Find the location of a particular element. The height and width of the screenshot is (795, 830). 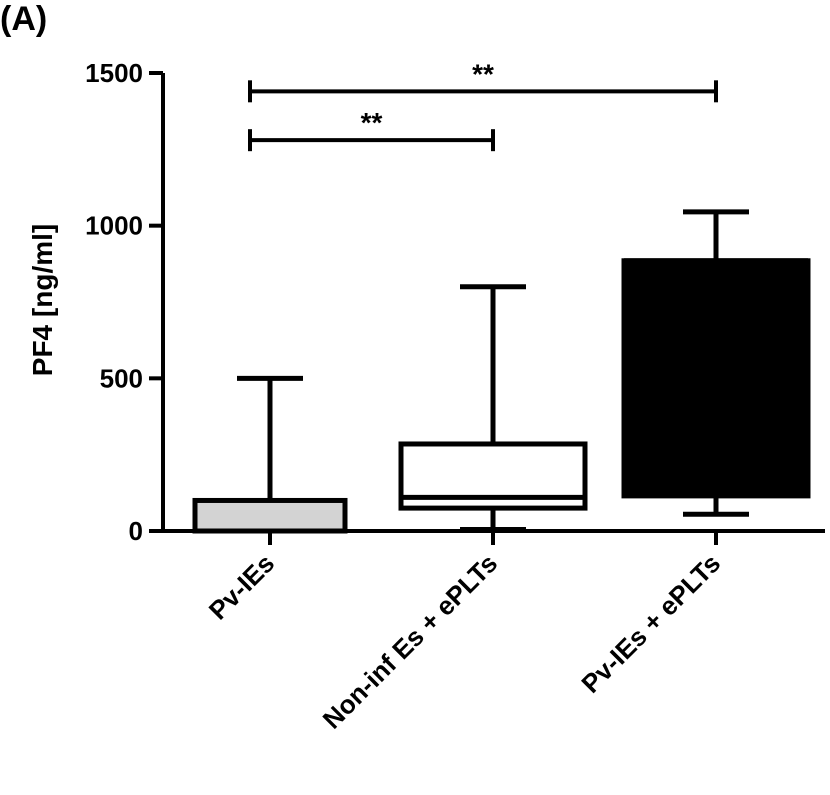

panel-label: (A) is located at coordinates (24, 19).